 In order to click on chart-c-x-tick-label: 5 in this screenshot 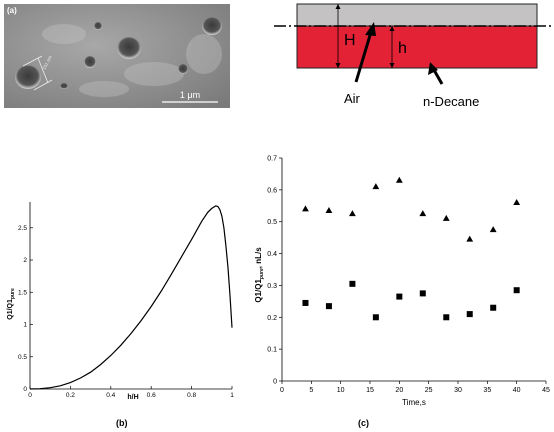, I will do `click(311, 390)`.